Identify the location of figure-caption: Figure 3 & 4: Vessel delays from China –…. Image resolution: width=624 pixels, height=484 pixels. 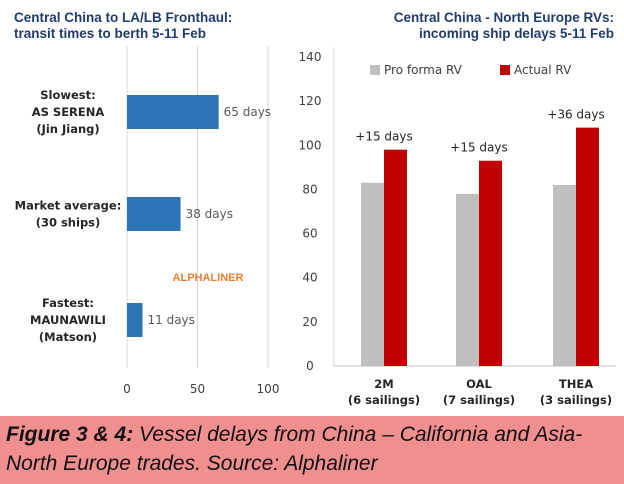
(312, 450).